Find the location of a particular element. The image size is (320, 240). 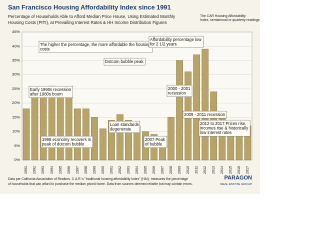

y-tick-label: 45% is located at coordinates (16, 31).